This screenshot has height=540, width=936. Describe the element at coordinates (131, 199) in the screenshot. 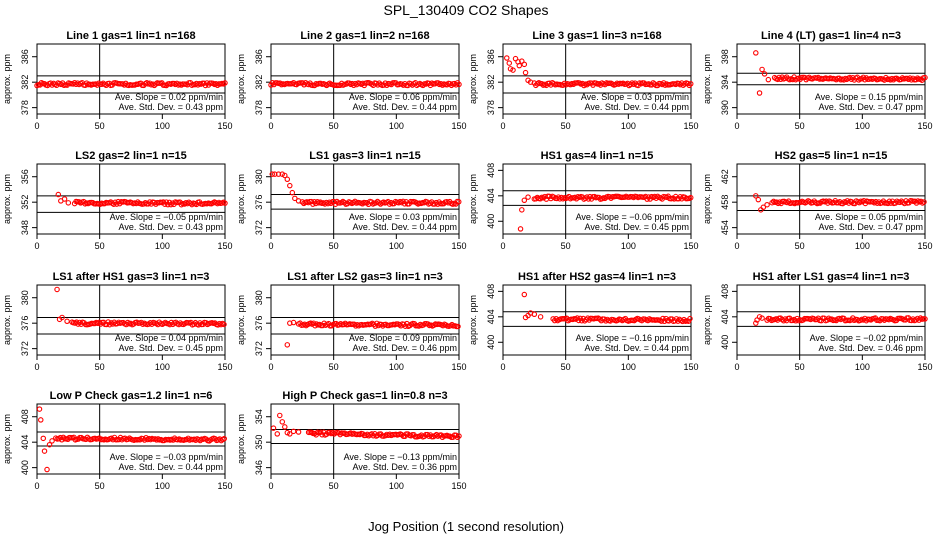

I see `plot-frame` at that location.